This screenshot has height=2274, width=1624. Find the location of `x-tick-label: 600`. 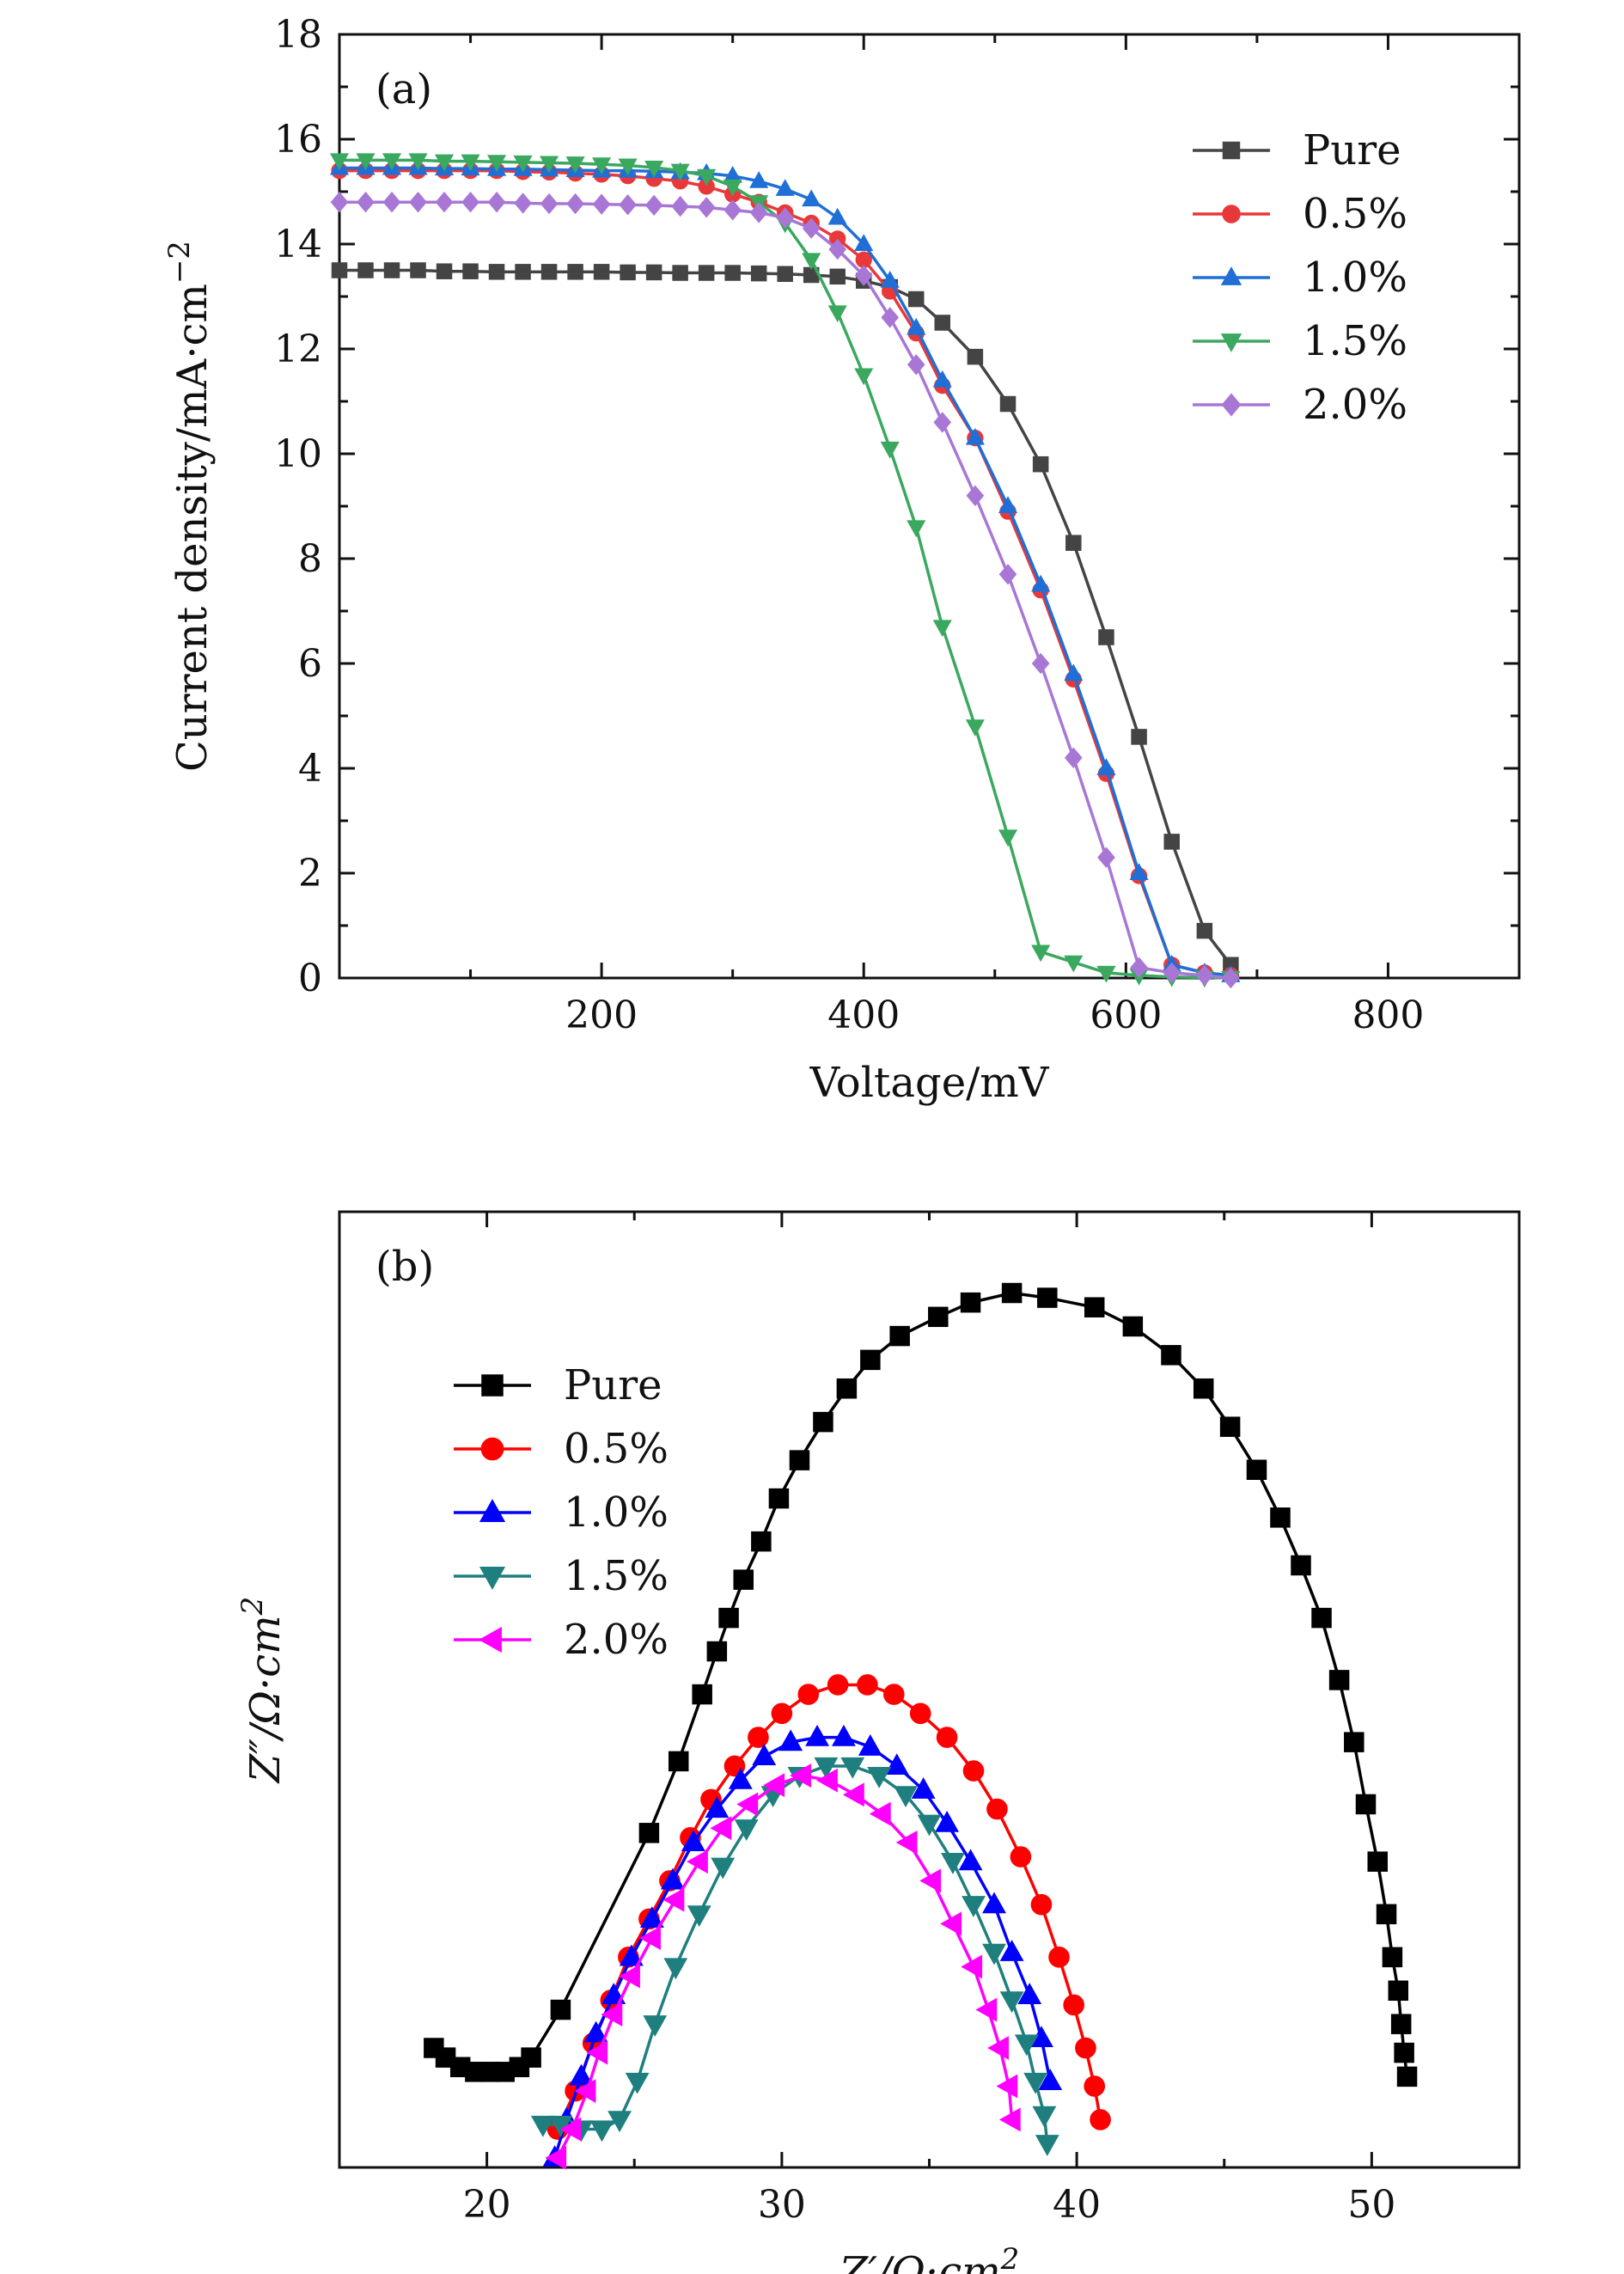

x-tick-label: 600 is located at coordinates (1126, 1015).